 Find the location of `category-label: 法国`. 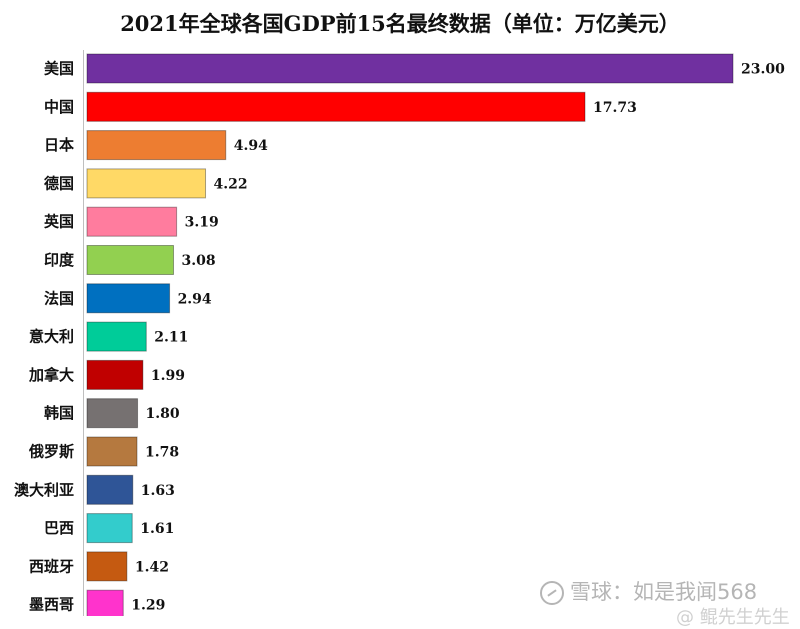

category-label: 法国 is located at coordinates (59, 298).